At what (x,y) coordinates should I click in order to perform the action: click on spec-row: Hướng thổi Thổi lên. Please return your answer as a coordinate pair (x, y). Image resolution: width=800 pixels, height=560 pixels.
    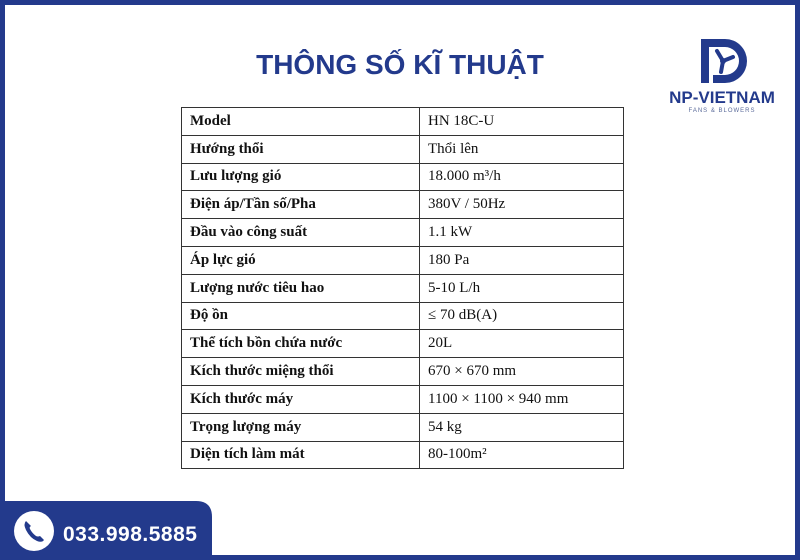
    Looking at the image, I should click on (402, 149).